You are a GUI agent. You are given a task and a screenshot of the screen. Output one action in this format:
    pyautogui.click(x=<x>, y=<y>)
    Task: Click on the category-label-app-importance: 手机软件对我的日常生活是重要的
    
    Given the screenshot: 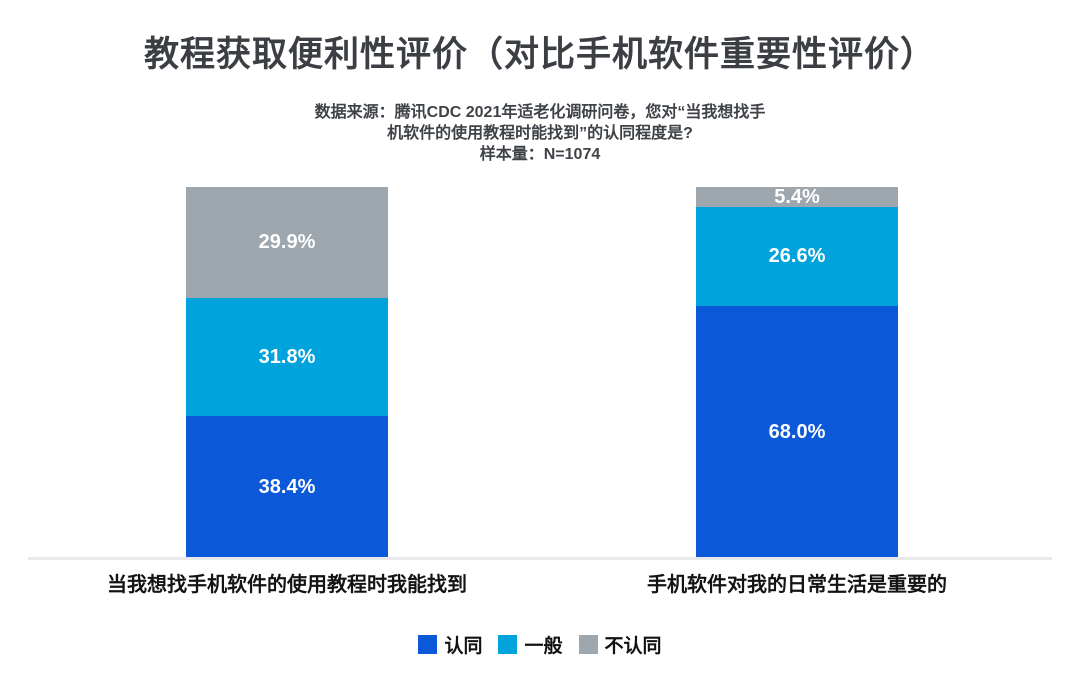 What is the action you would take?
    pyautogui.click(x=797, y=585)
    